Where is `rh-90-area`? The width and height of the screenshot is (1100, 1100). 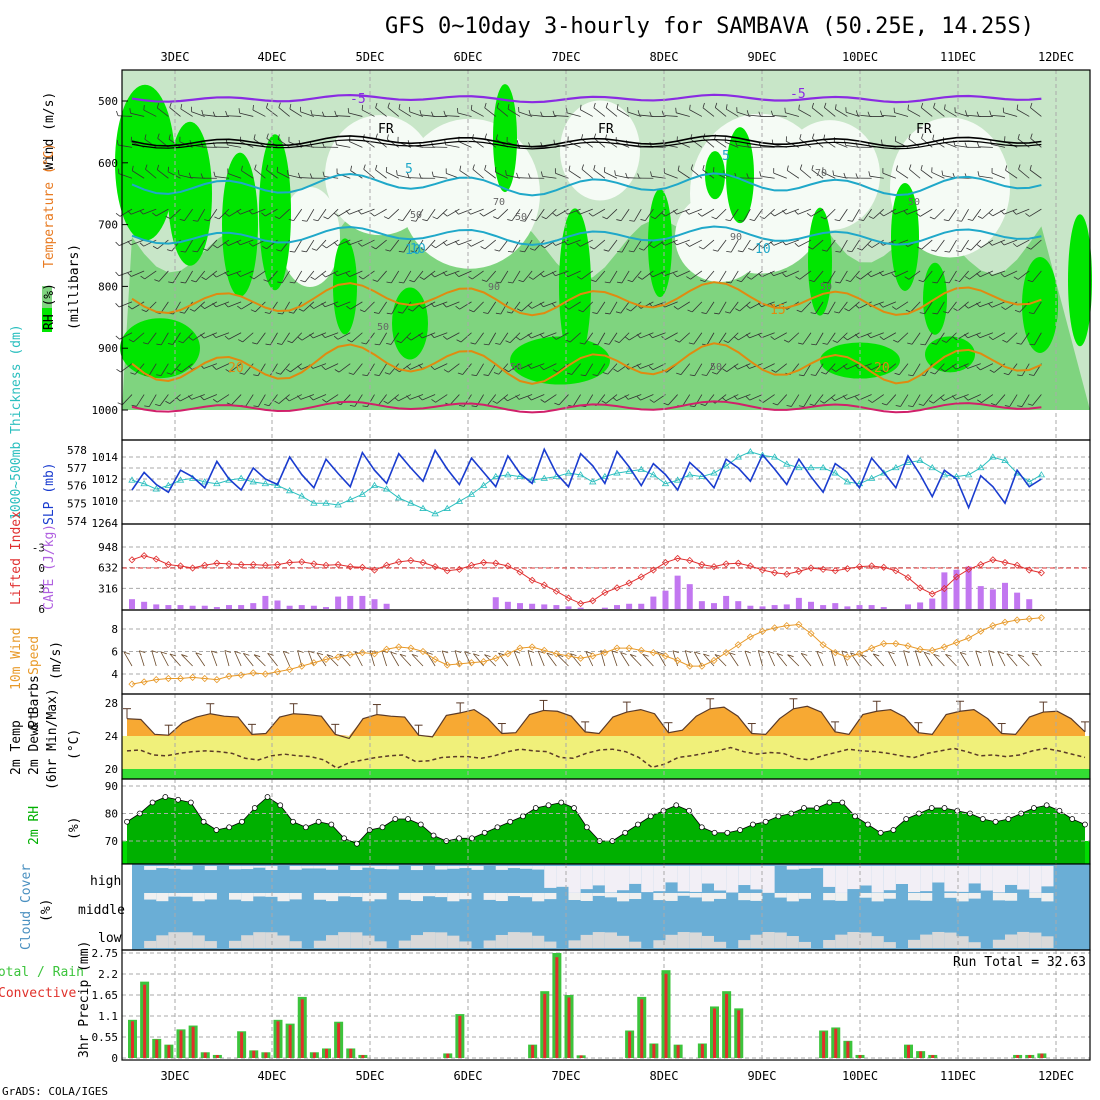
rh-90-area is located at coordinates (190, 193).